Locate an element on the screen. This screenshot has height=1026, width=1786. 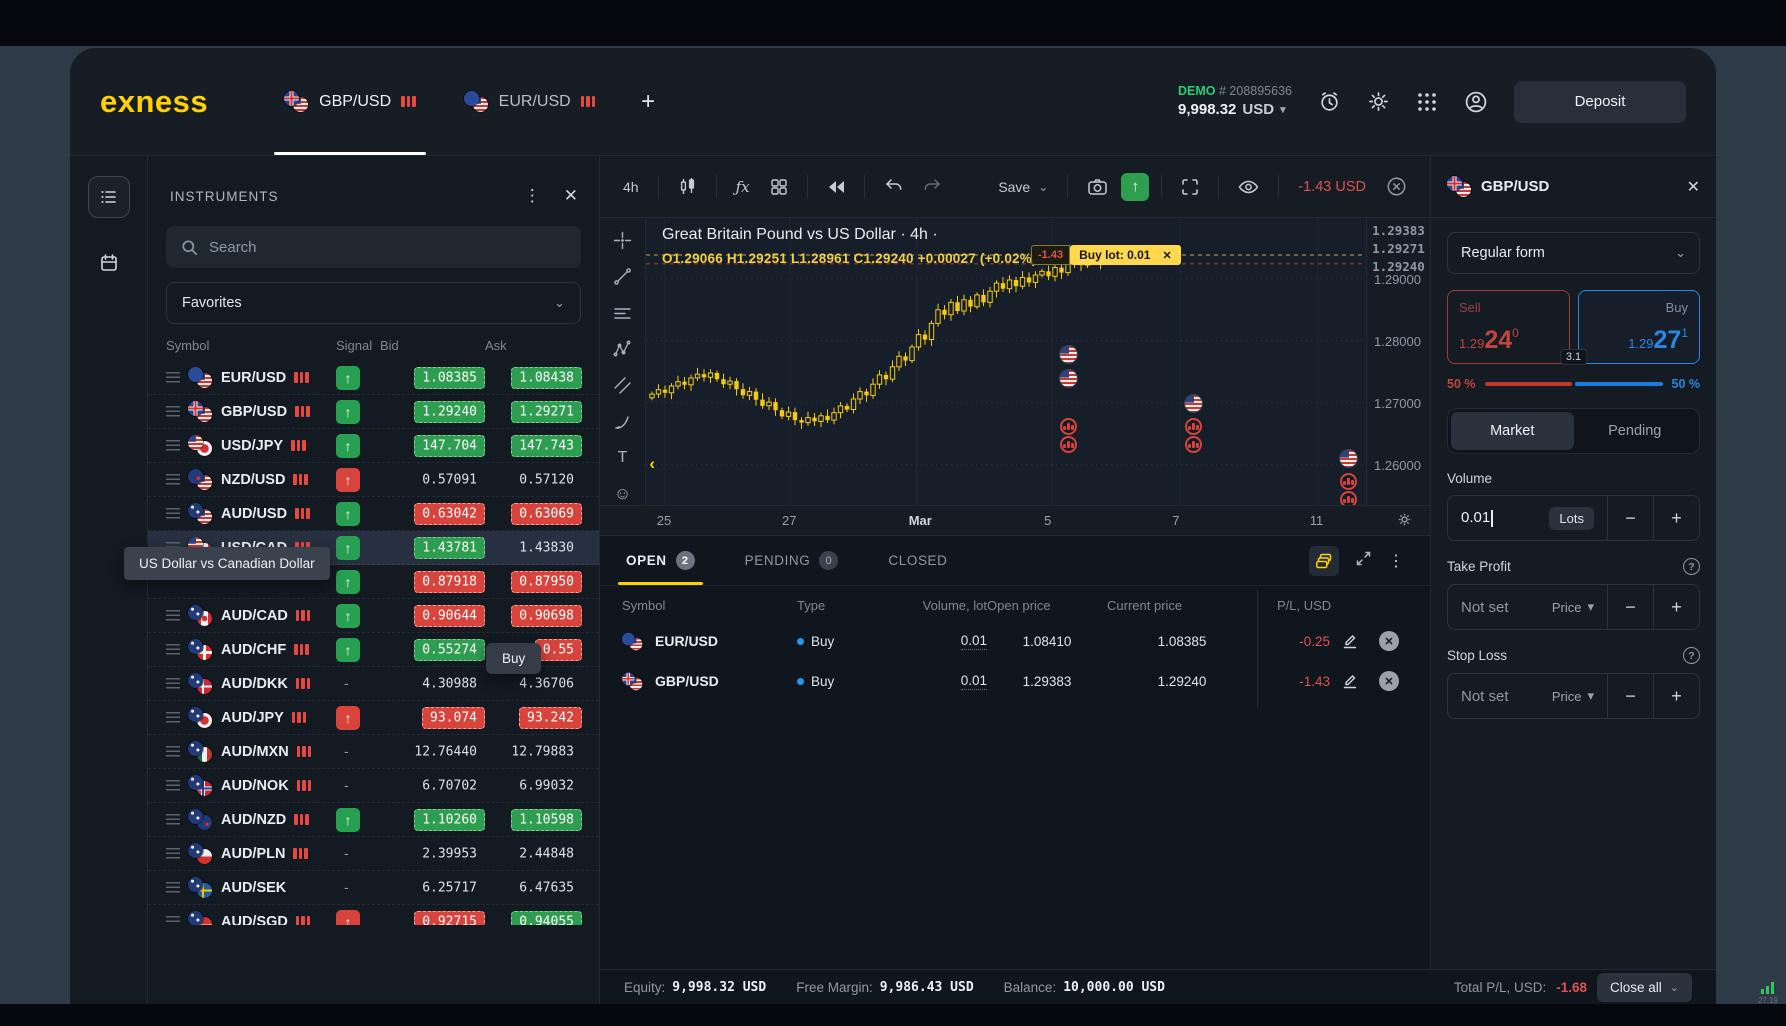
ask-value: 0.57120 is located at coordinates (546, 480).